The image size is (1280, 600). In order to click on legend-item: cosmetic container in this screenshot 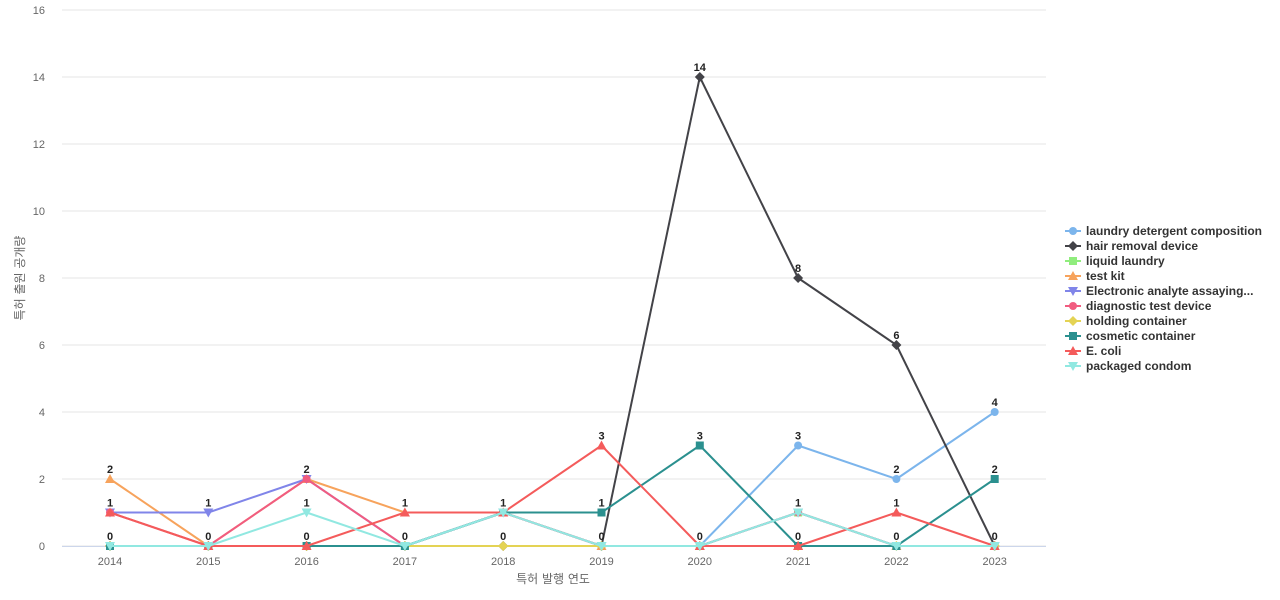, I will do `click(1130, 336)`.